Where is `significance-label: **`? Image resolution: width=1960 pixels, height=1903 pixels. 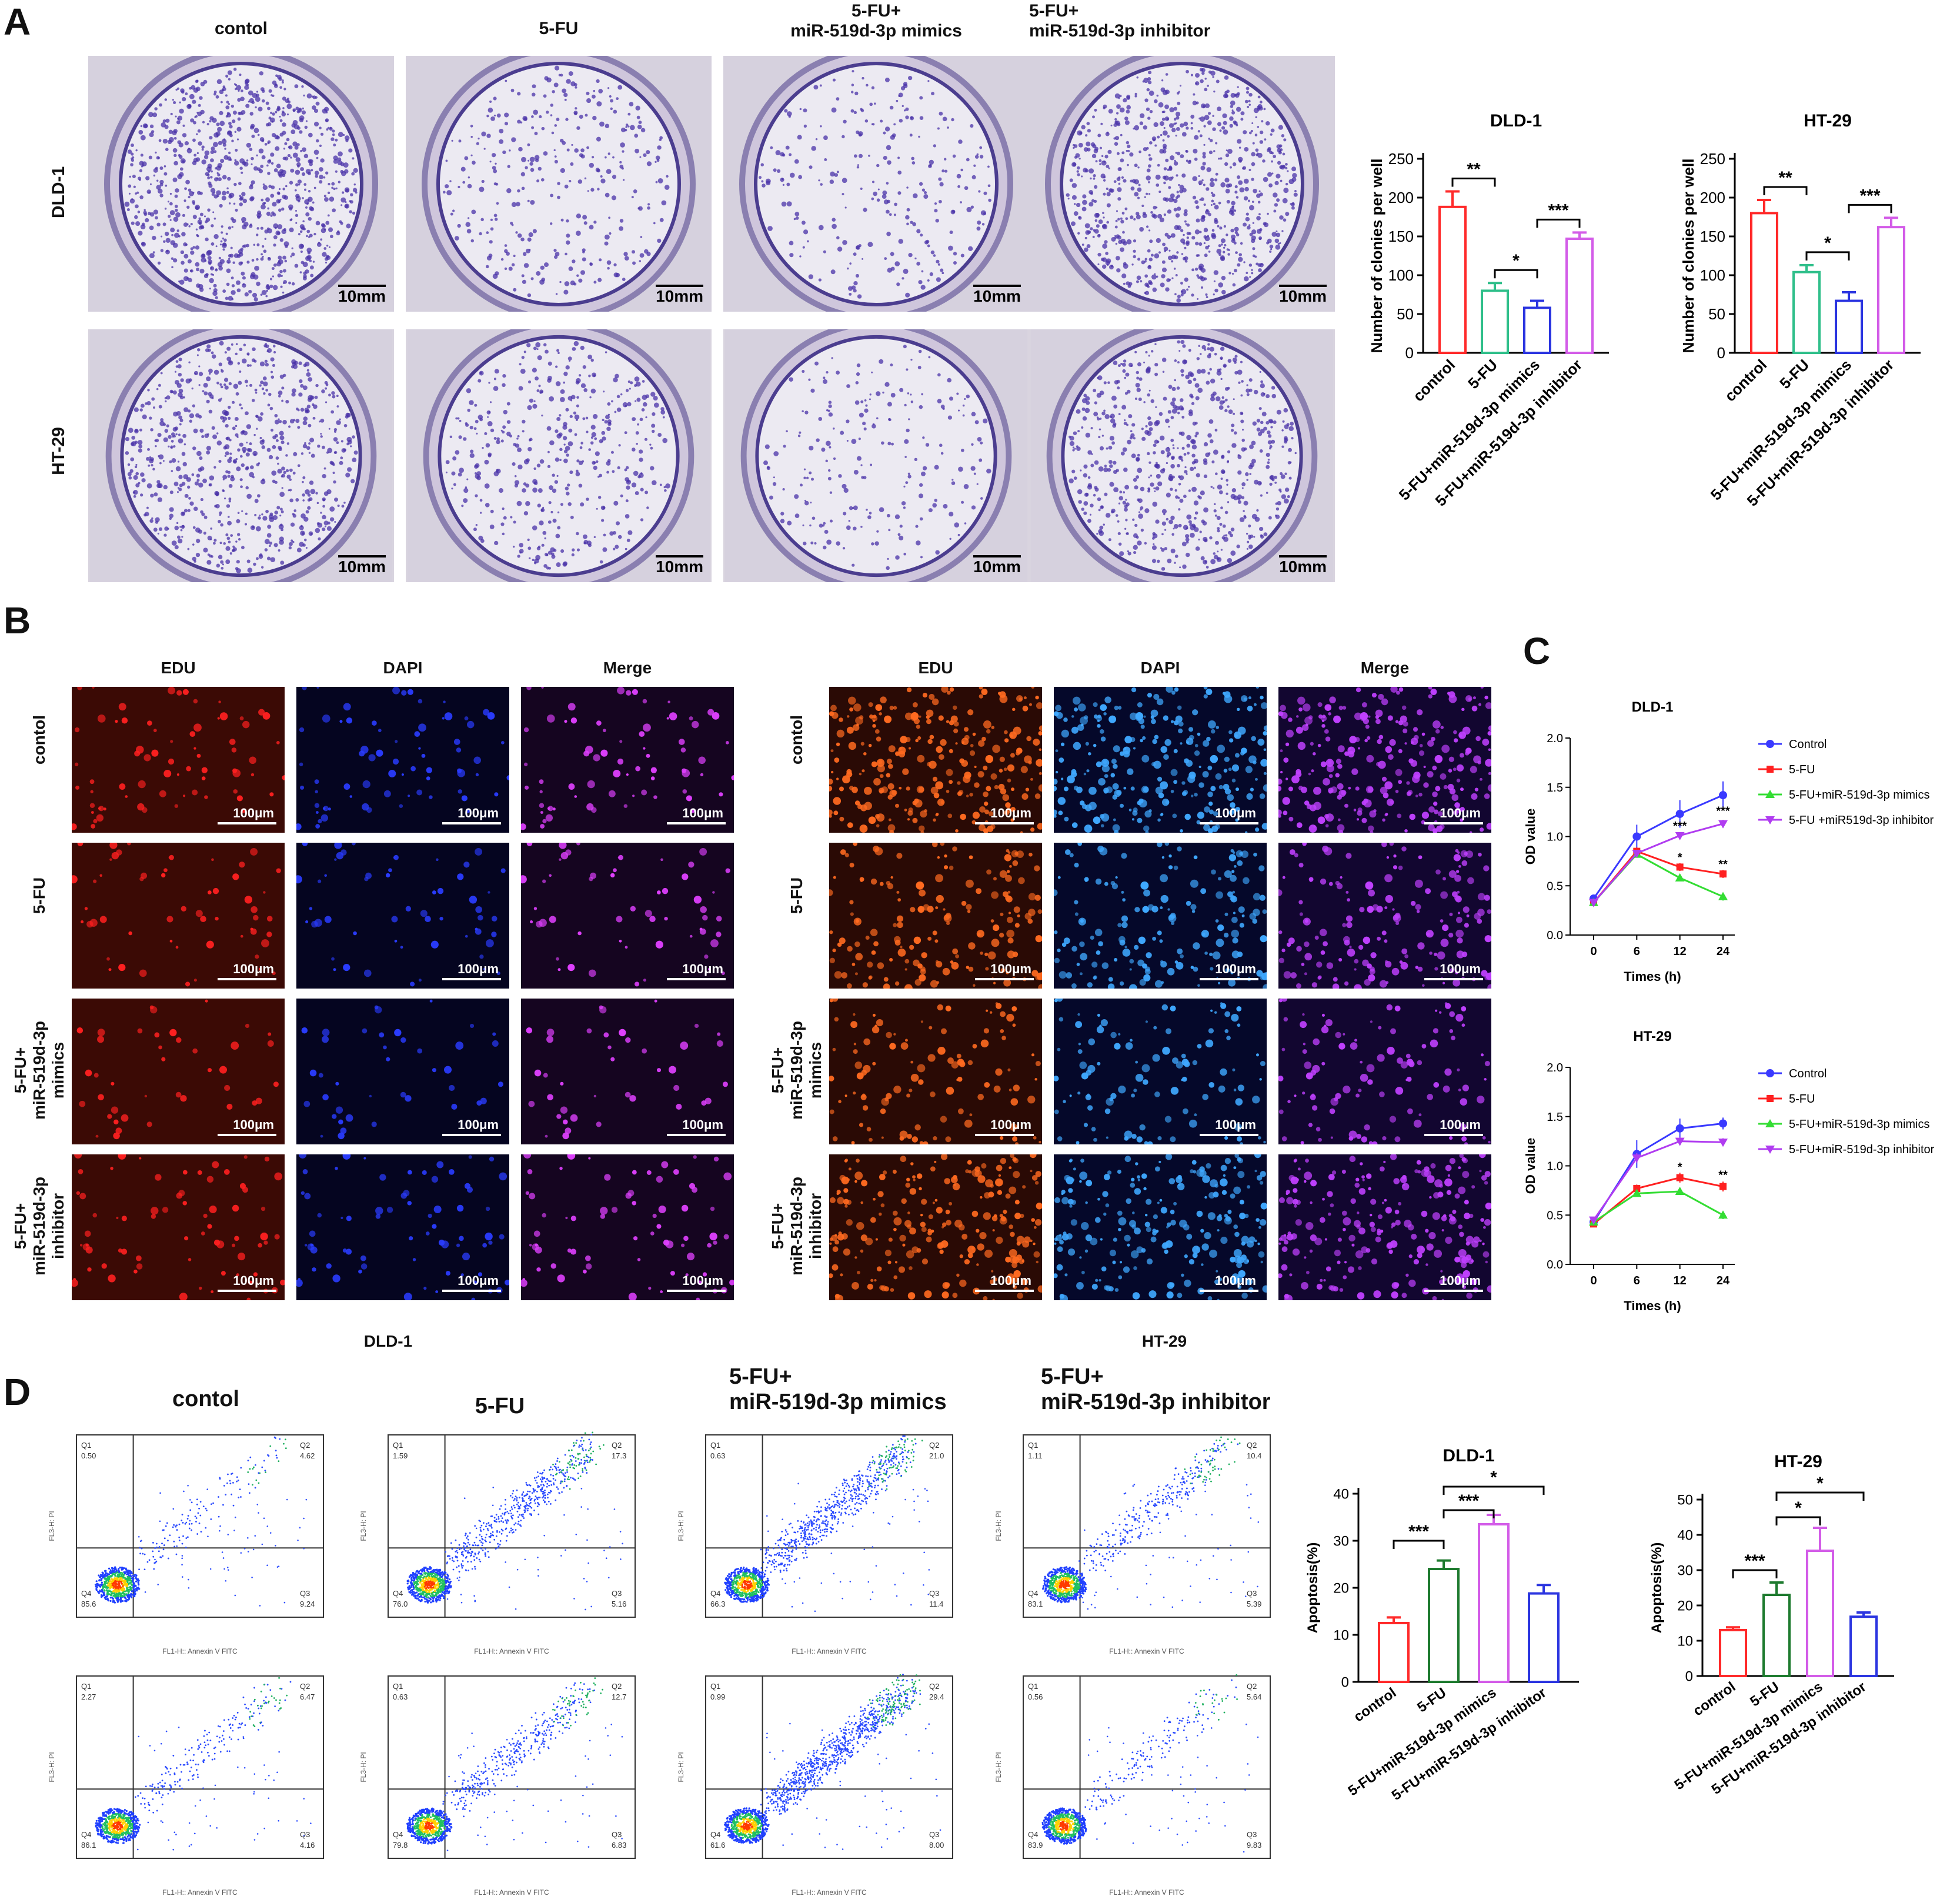 significance-label: ** is located at coordinates (1723, 1174).